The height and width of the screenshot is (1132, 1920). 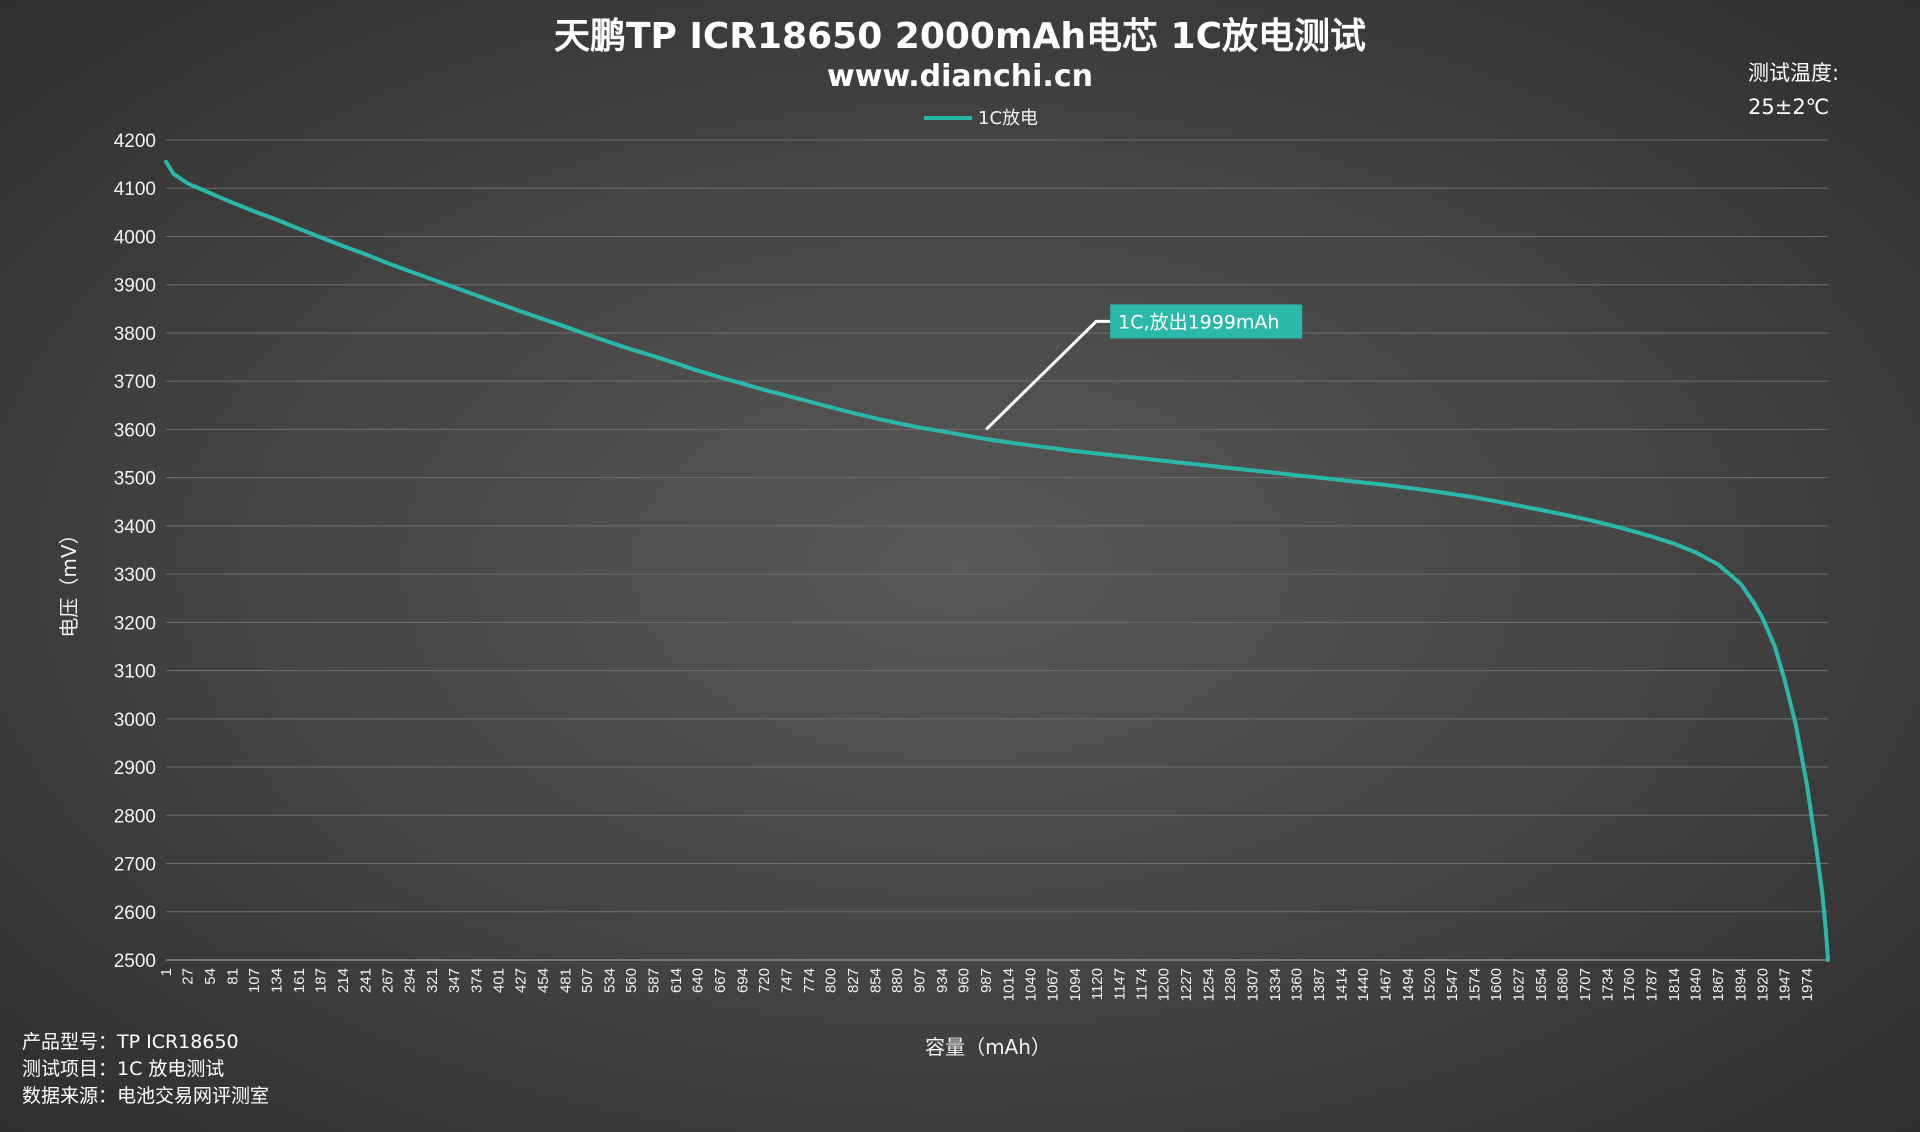 What do you see at coordinates (130, 1042) in the screenshot?
I see `footer-model: 产品型号：TP ICR18650` at bounding box center [130, 1042].